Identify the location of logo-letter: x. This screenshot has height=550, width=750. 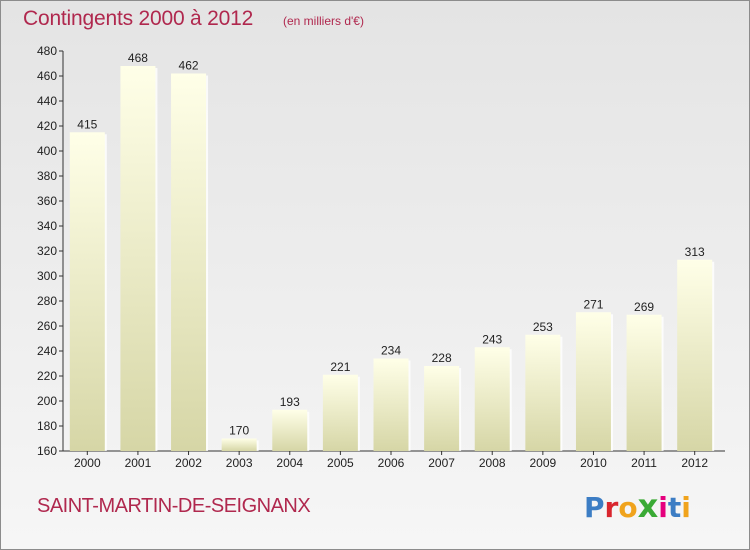
(648, 506).